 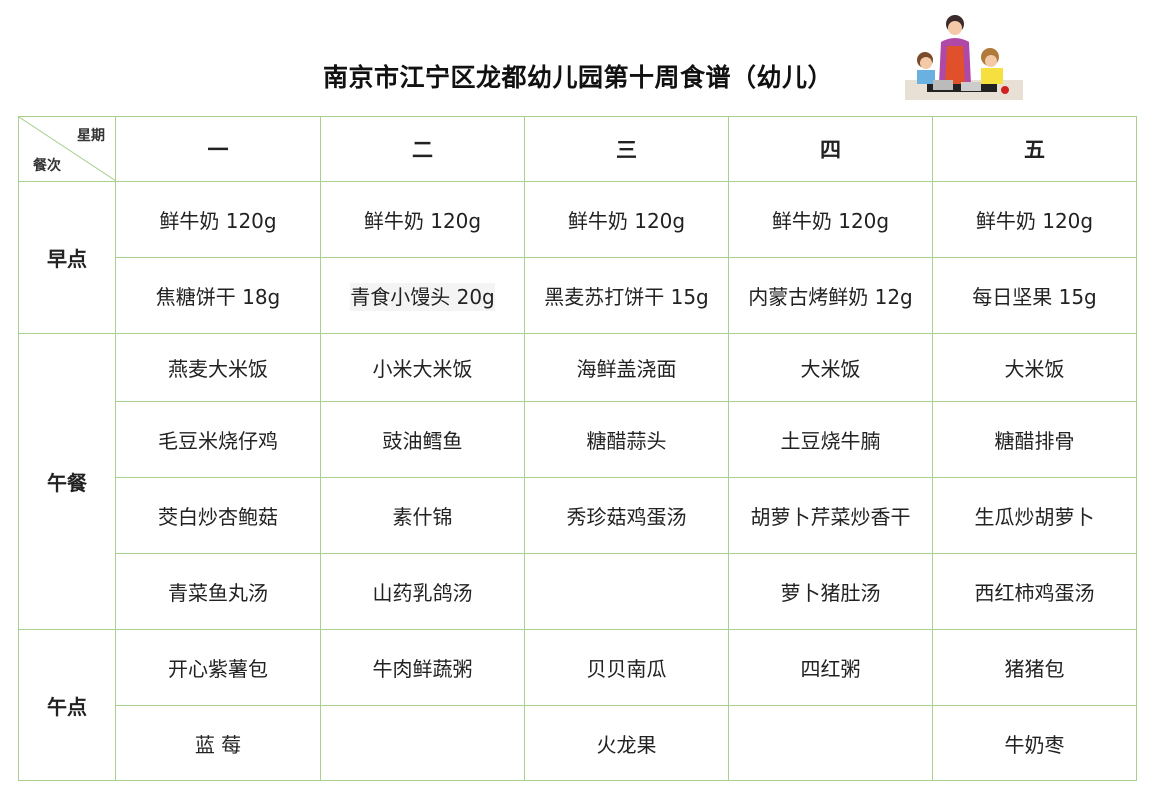 What do you see at coordinates (67, 481) in the screenshot?
I see `meal-header: 午餐` at bounding box center [67, 481].